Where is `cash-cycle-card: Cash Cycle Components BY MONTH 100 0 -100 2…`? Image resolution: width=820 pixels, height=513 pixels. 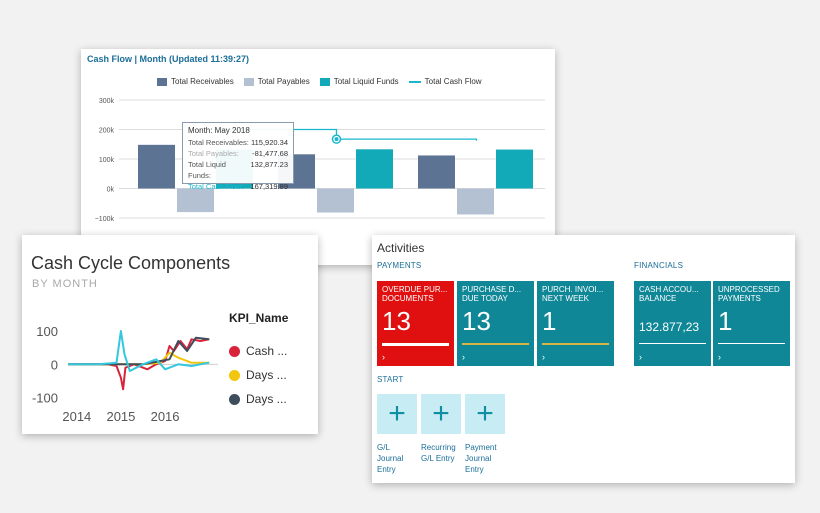 cash-cycle-card: Cash Cycle Components BY MONTH 100 0 -100 2… is located at coordinates (170, 334).